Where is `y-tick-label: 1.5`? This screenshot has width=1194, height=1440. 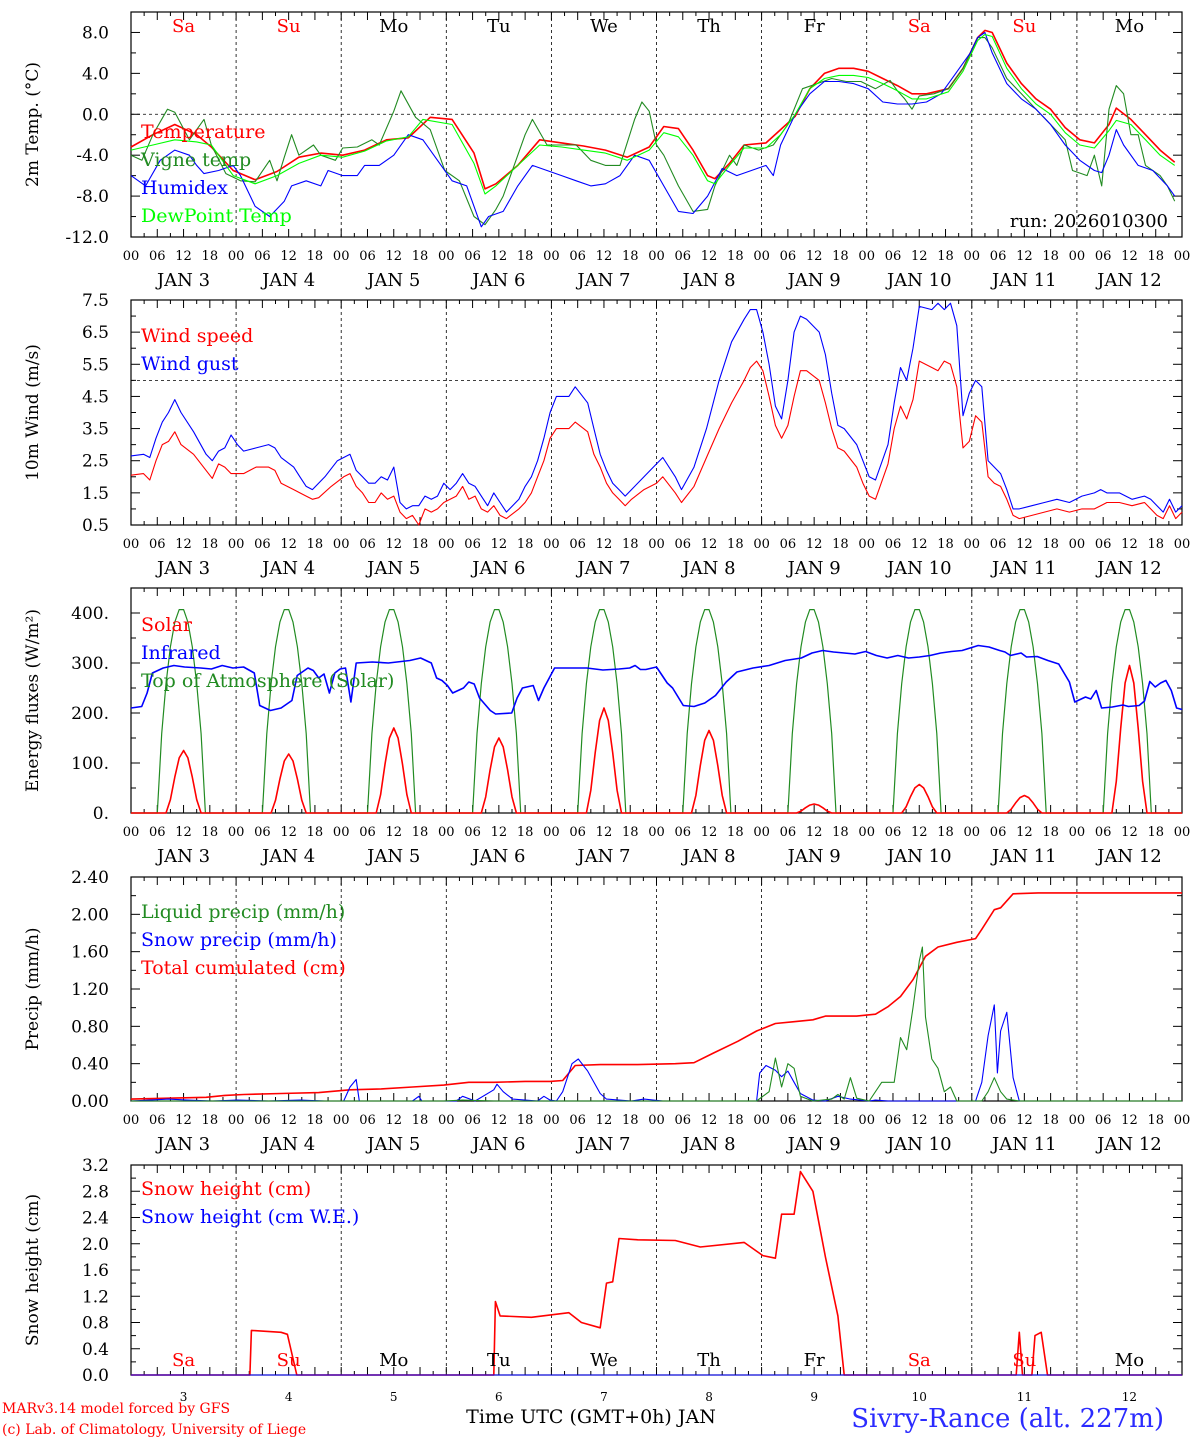 y-tick-label: 1.5 is located at coordinates (95, 494).